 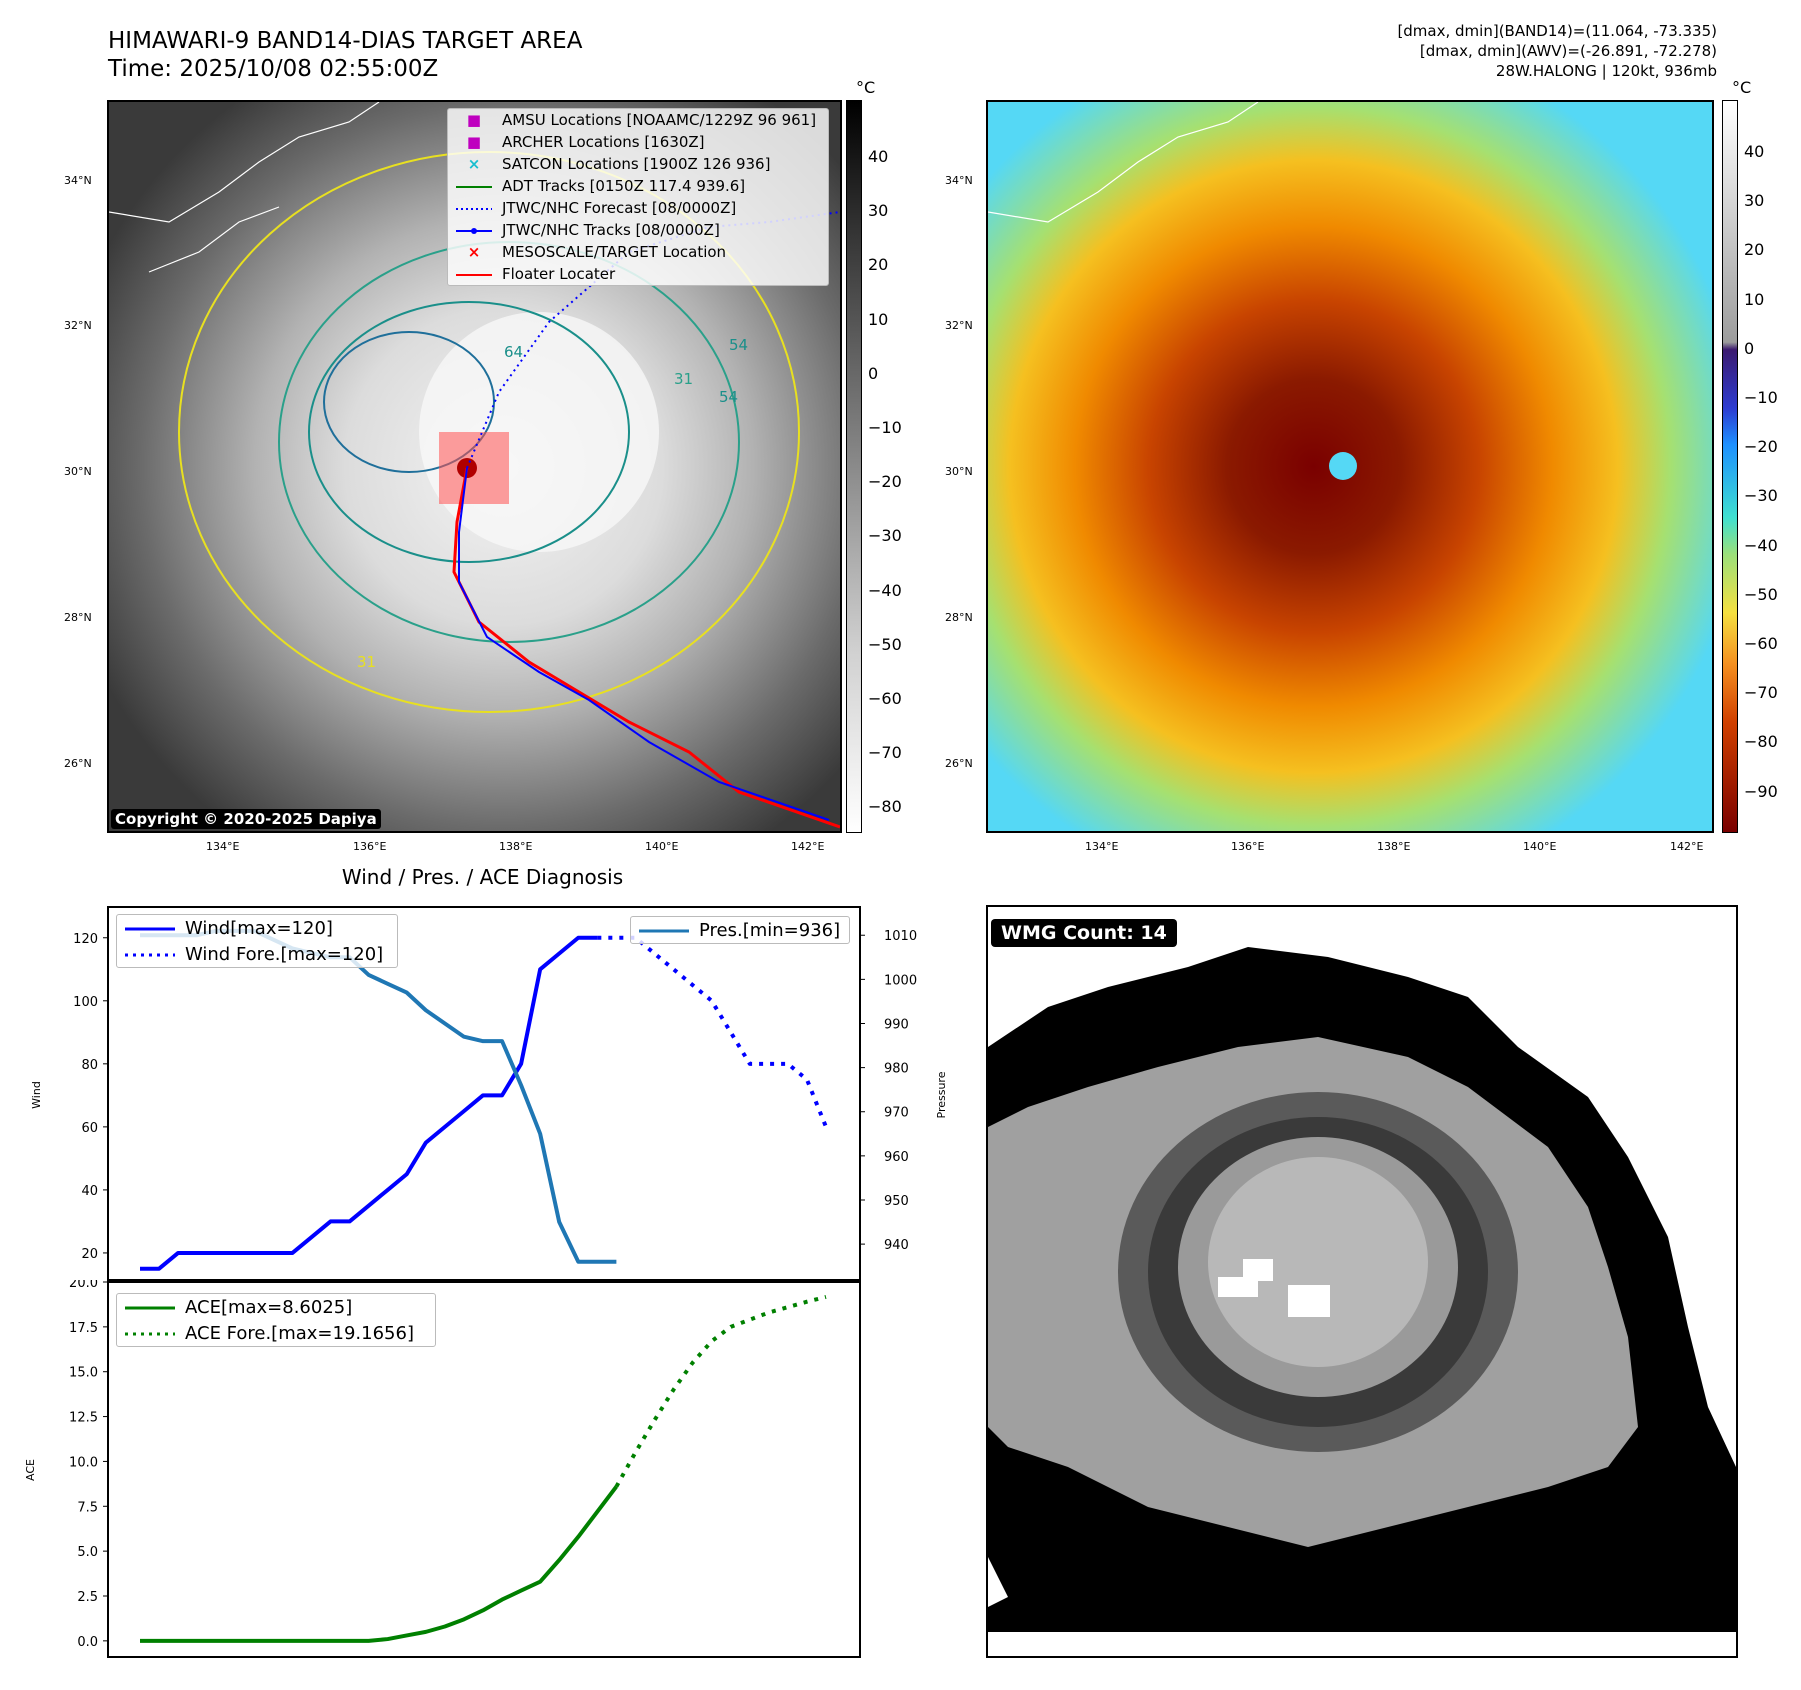 I want to click on legend-item-floater: Floater Locater, so click(x=638, y=274).